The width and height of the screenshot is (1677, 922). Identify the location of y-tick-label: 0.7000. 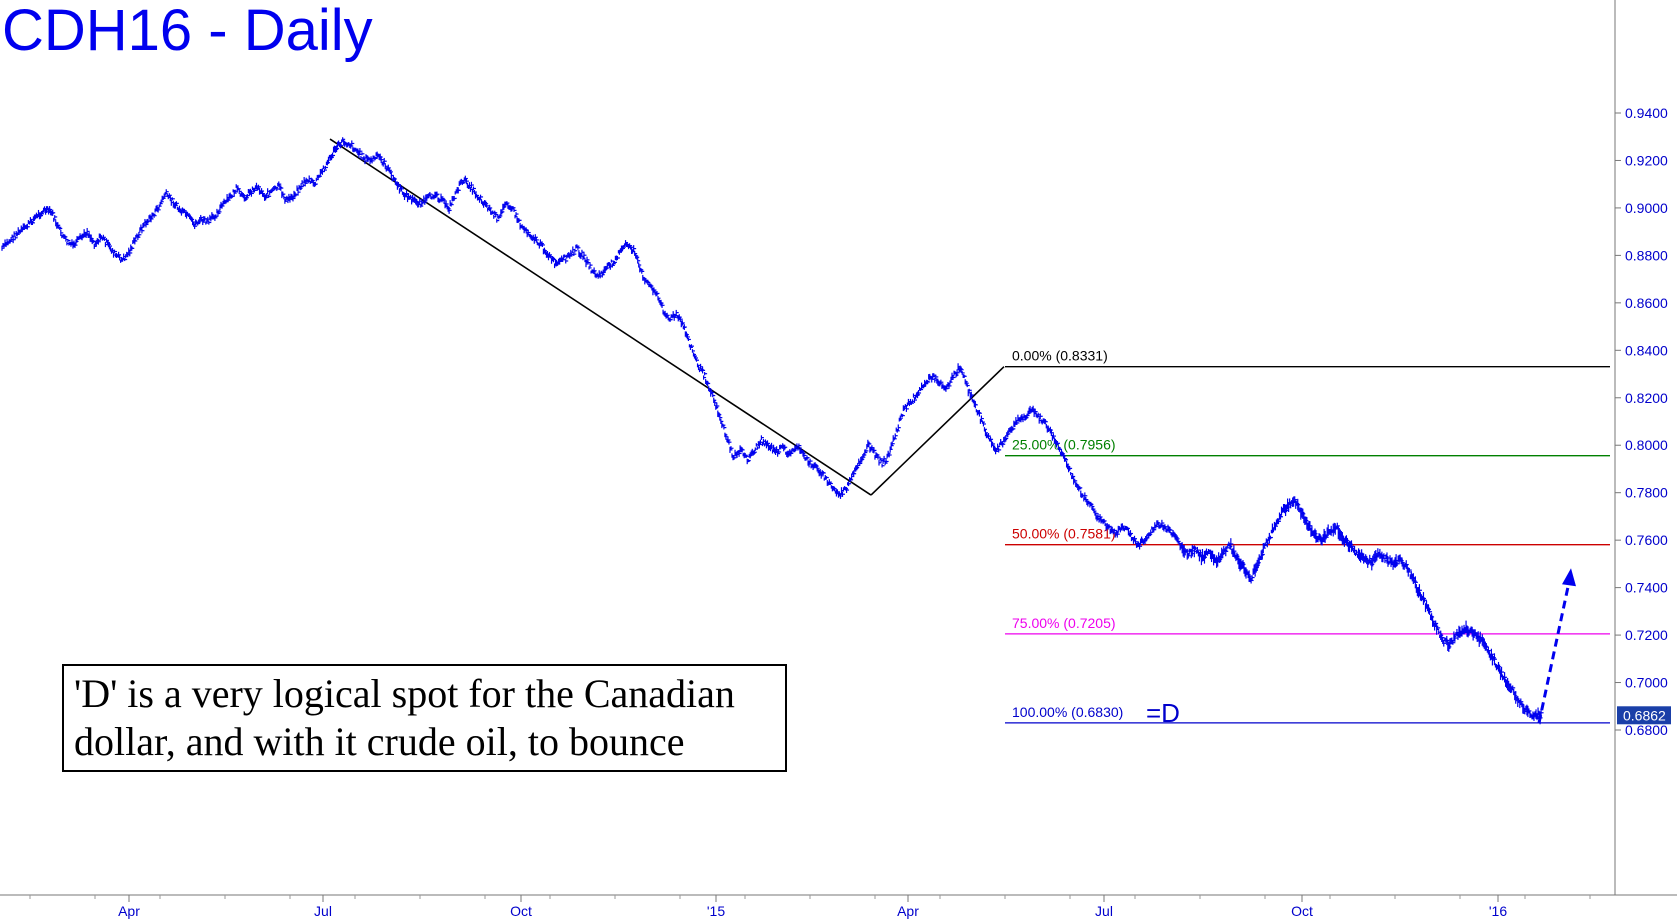
(1646, 683).